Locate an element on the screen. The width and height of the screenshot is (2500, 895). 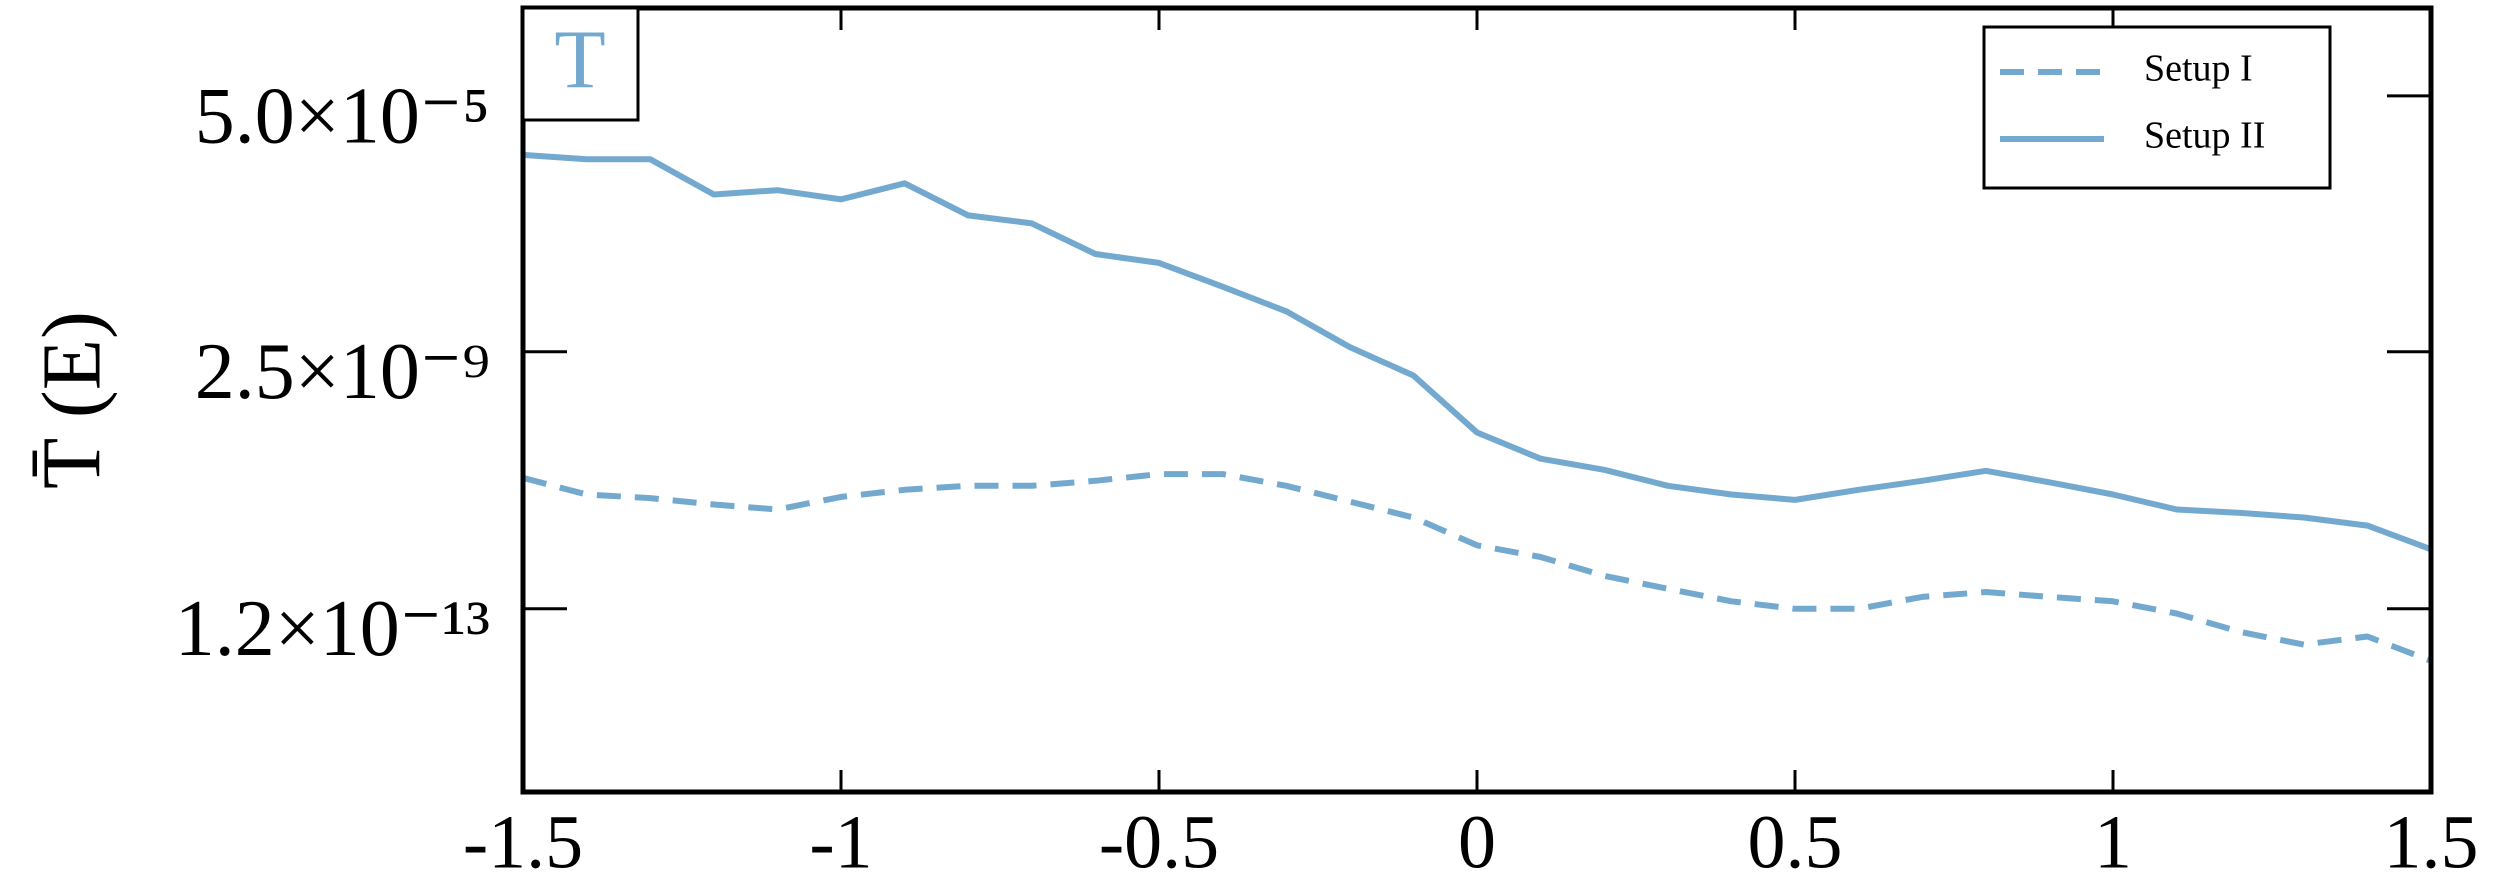
legend-label: Setup II is located at coordinates (2204, 136).